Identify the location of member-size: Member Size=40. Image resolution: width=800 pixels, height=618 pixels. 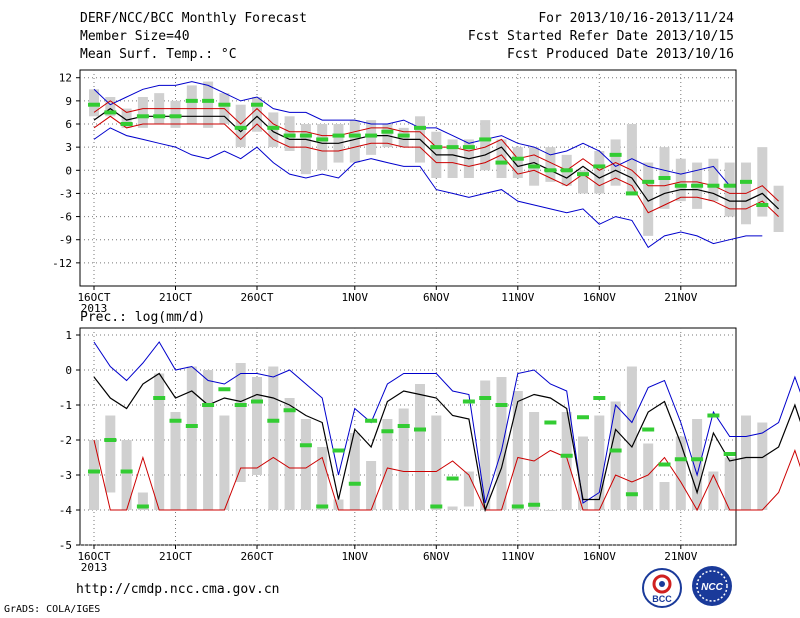
(135, 36).